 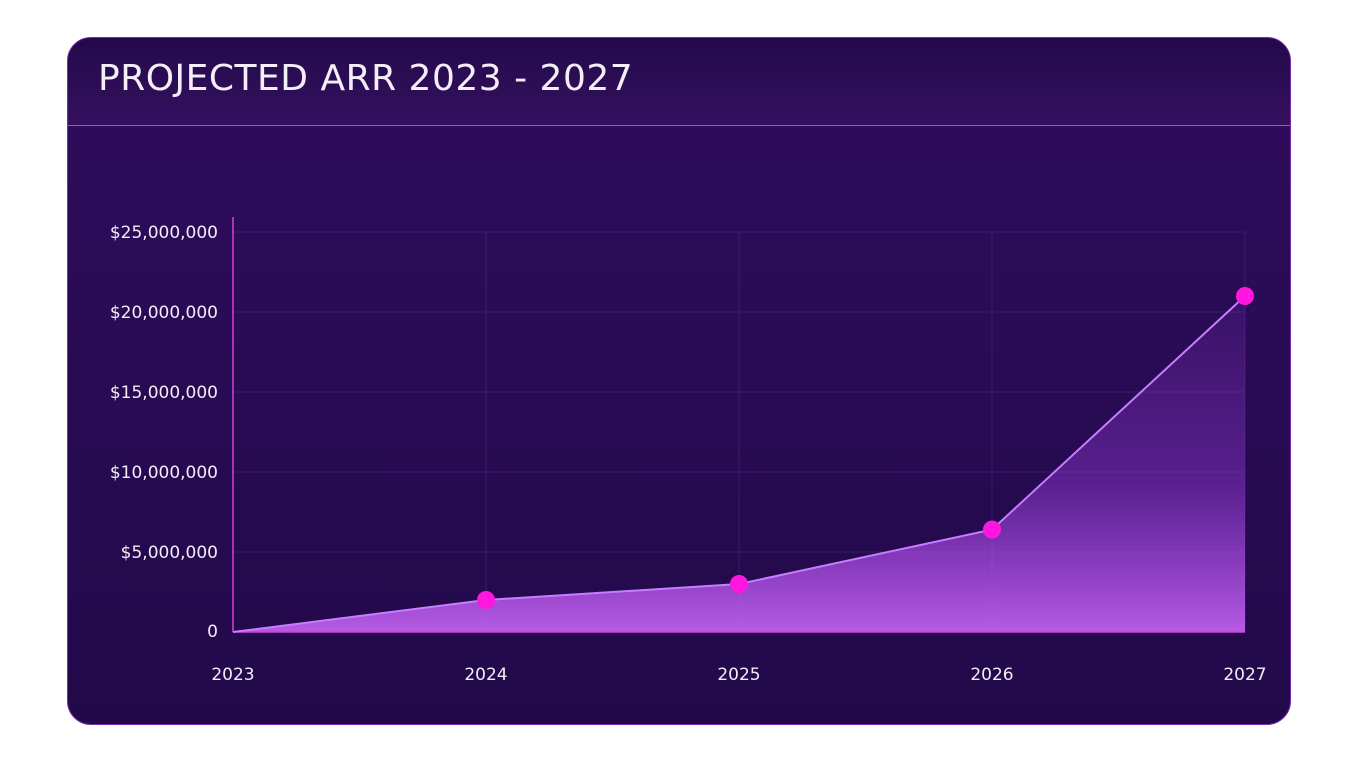 I want to click on chart-header: PROJECTED ARR 2023 - 2027, so click(x=679, y=82).